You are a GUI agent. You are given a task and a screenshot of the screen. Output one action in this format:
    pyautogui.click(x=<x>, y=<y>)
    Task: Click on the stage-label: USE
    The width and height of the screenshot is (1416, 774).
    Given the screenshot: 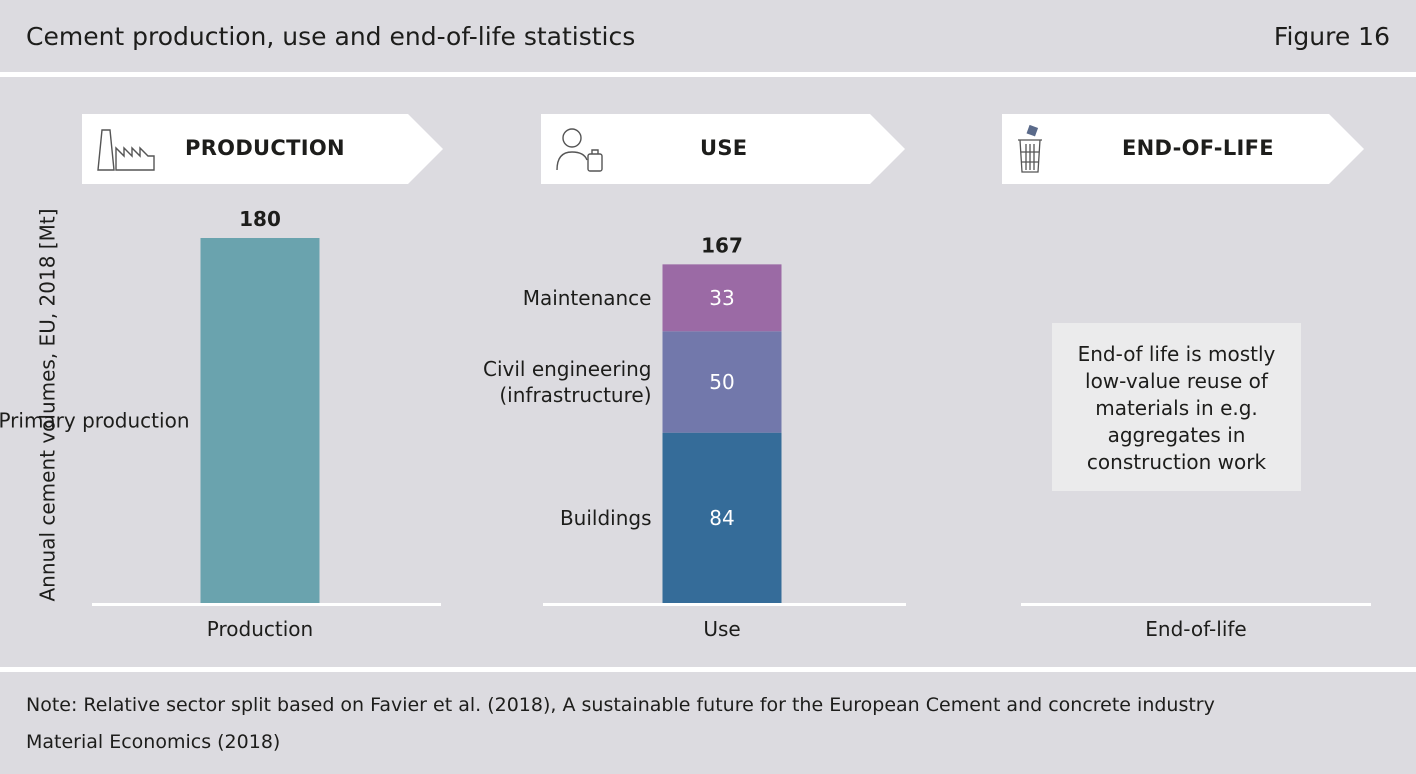 What is the action you would take?
    pyautogui.click(x=724, y=148)
    